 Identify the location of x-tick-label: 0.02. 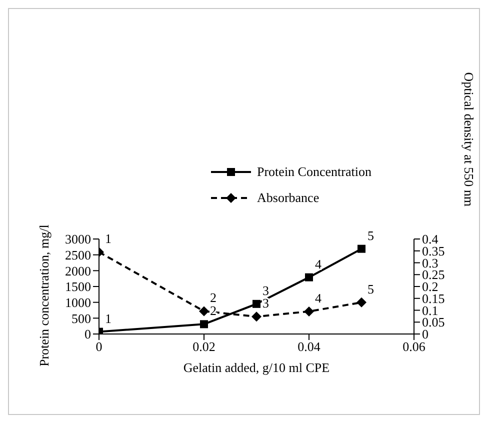
(204, 346).